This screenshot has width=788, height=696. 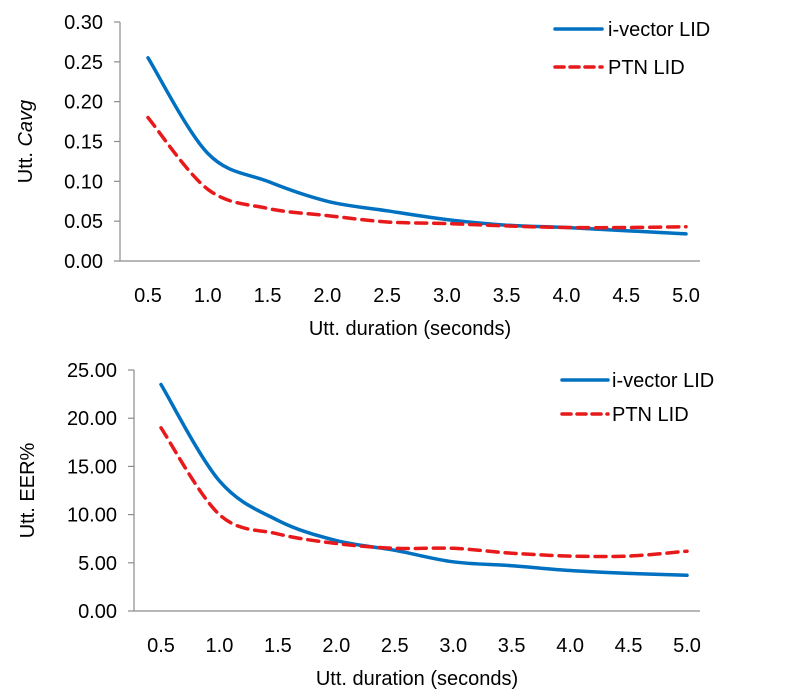 What do you see at coordinates (447, 296) in the screenshot?
I see `chart1-x-tick-label: 3.0` at bounding box center [447, 296].